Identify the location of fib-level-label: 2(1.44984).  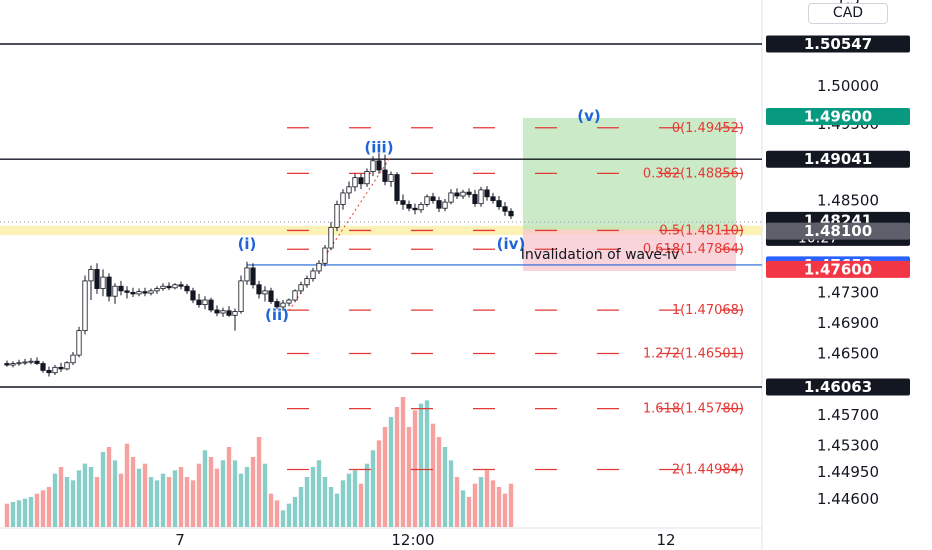
(708, 470).